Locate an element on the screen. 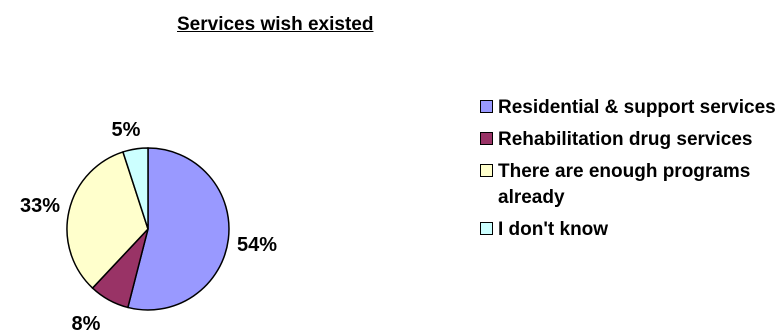 This screenshot has height=334, width=782. pie-label-enough-programs: 33% is located at coordinates (40, 206).